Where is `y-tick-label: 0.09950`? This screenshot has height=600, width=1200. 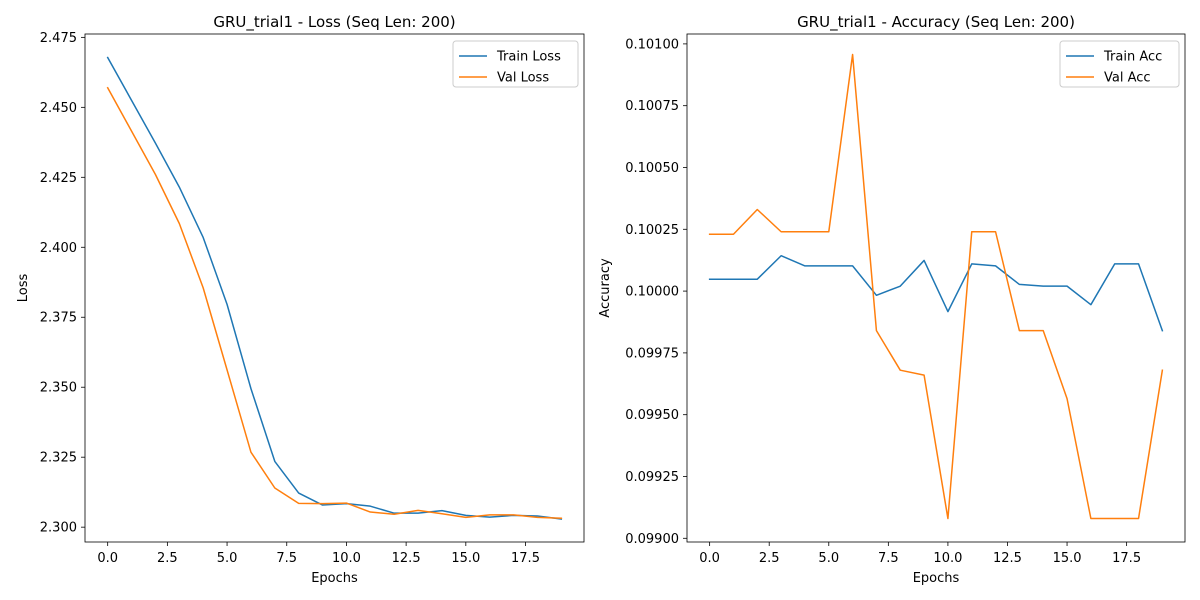
y-tick-label: 0.09950 is located at coordinates (652, 415).